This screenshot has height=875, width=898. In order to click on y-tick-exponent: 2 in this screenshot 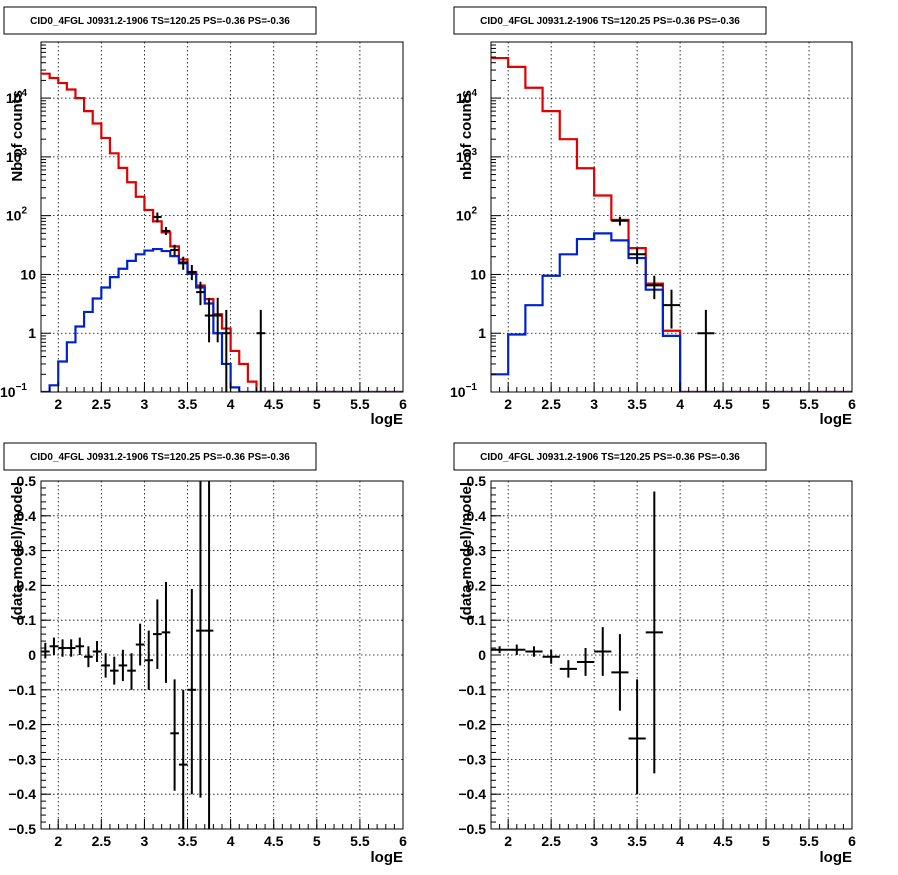, I will do `click(24, 211)`.